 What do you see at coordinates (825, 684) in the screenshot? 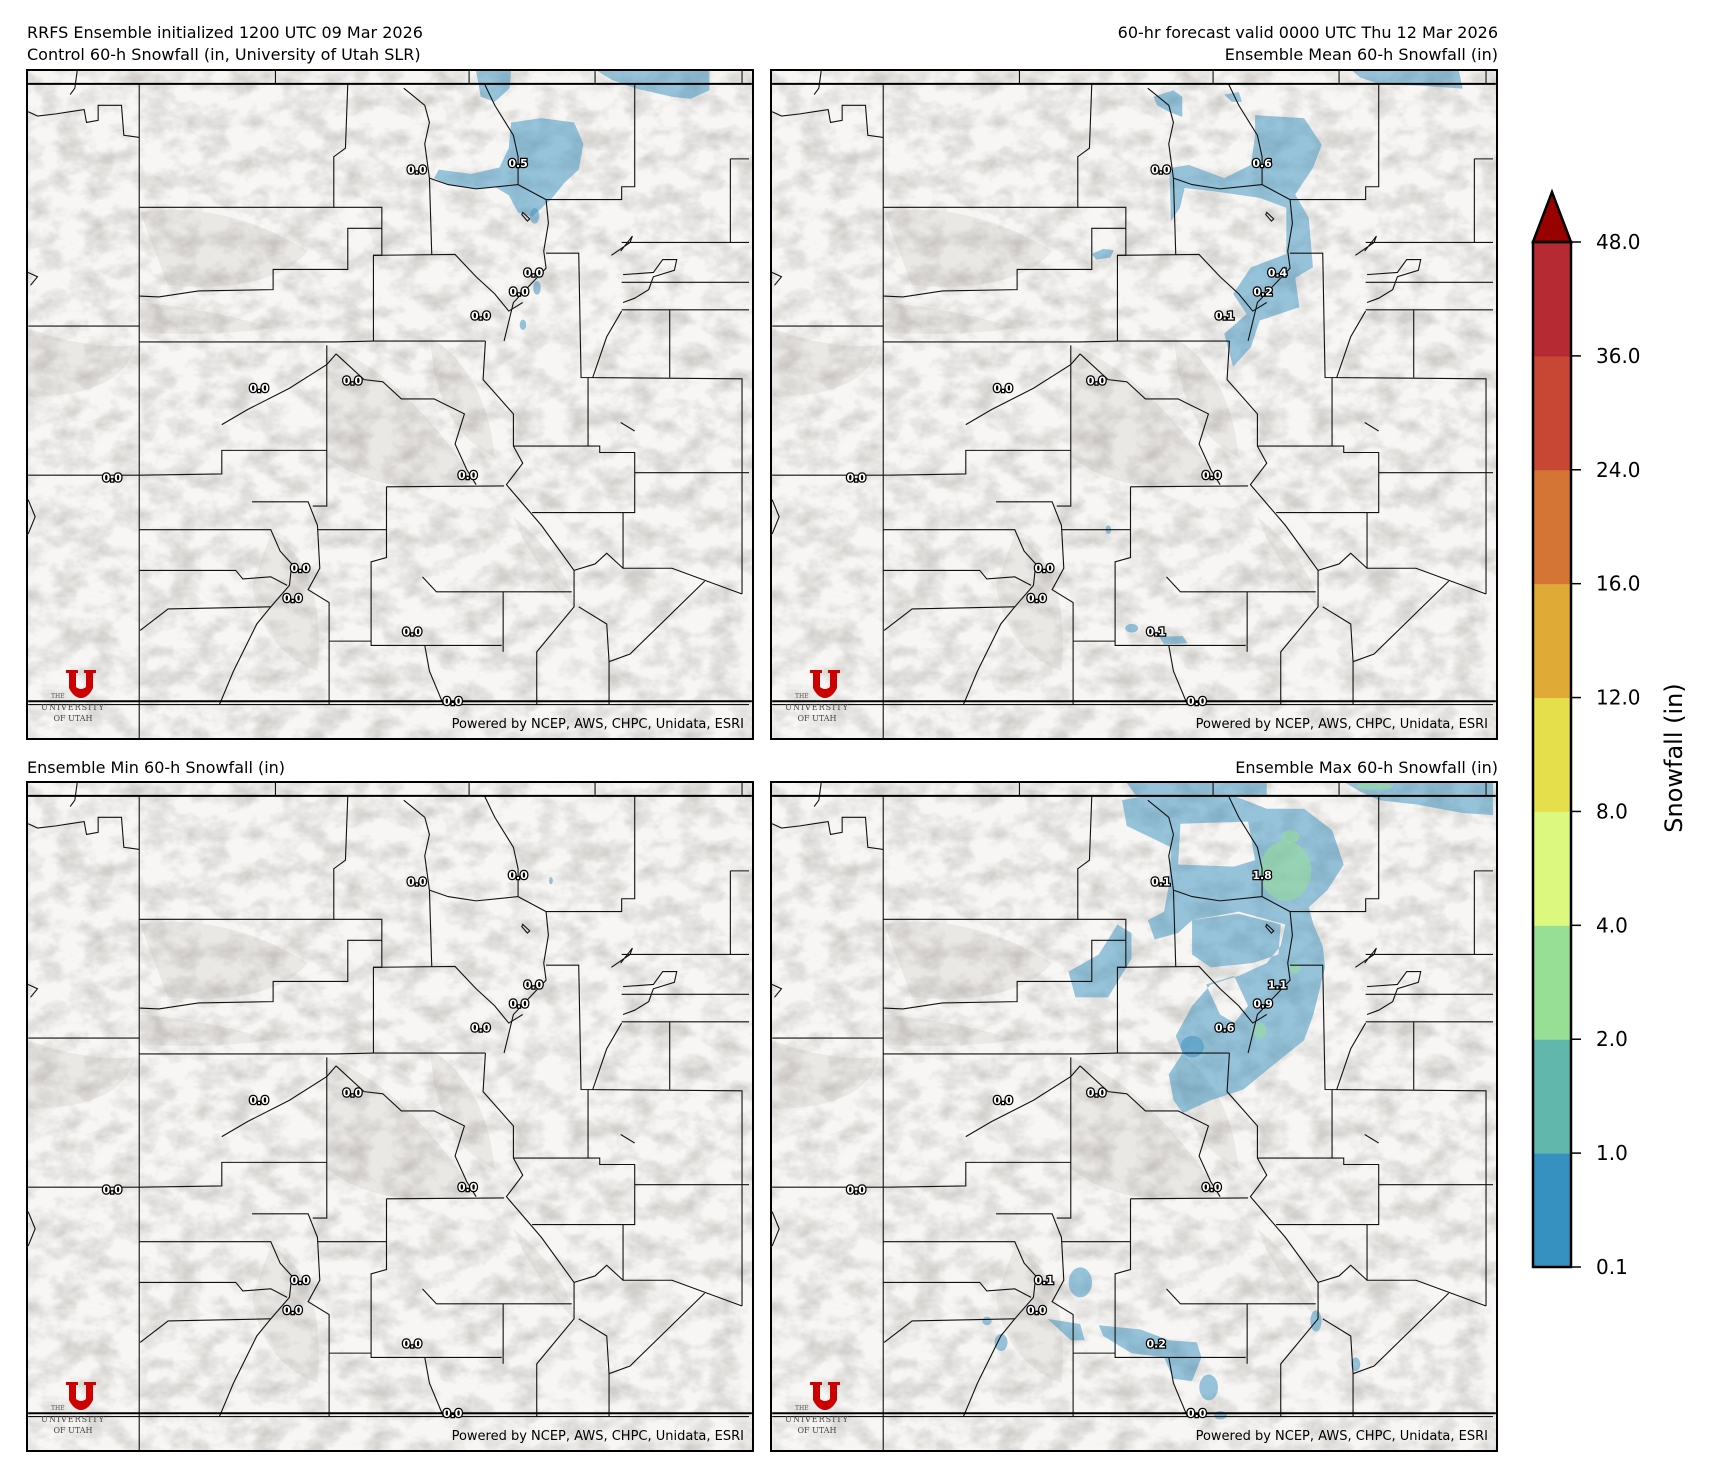
I see `block-u-icon` at bounding box center [825, 684].